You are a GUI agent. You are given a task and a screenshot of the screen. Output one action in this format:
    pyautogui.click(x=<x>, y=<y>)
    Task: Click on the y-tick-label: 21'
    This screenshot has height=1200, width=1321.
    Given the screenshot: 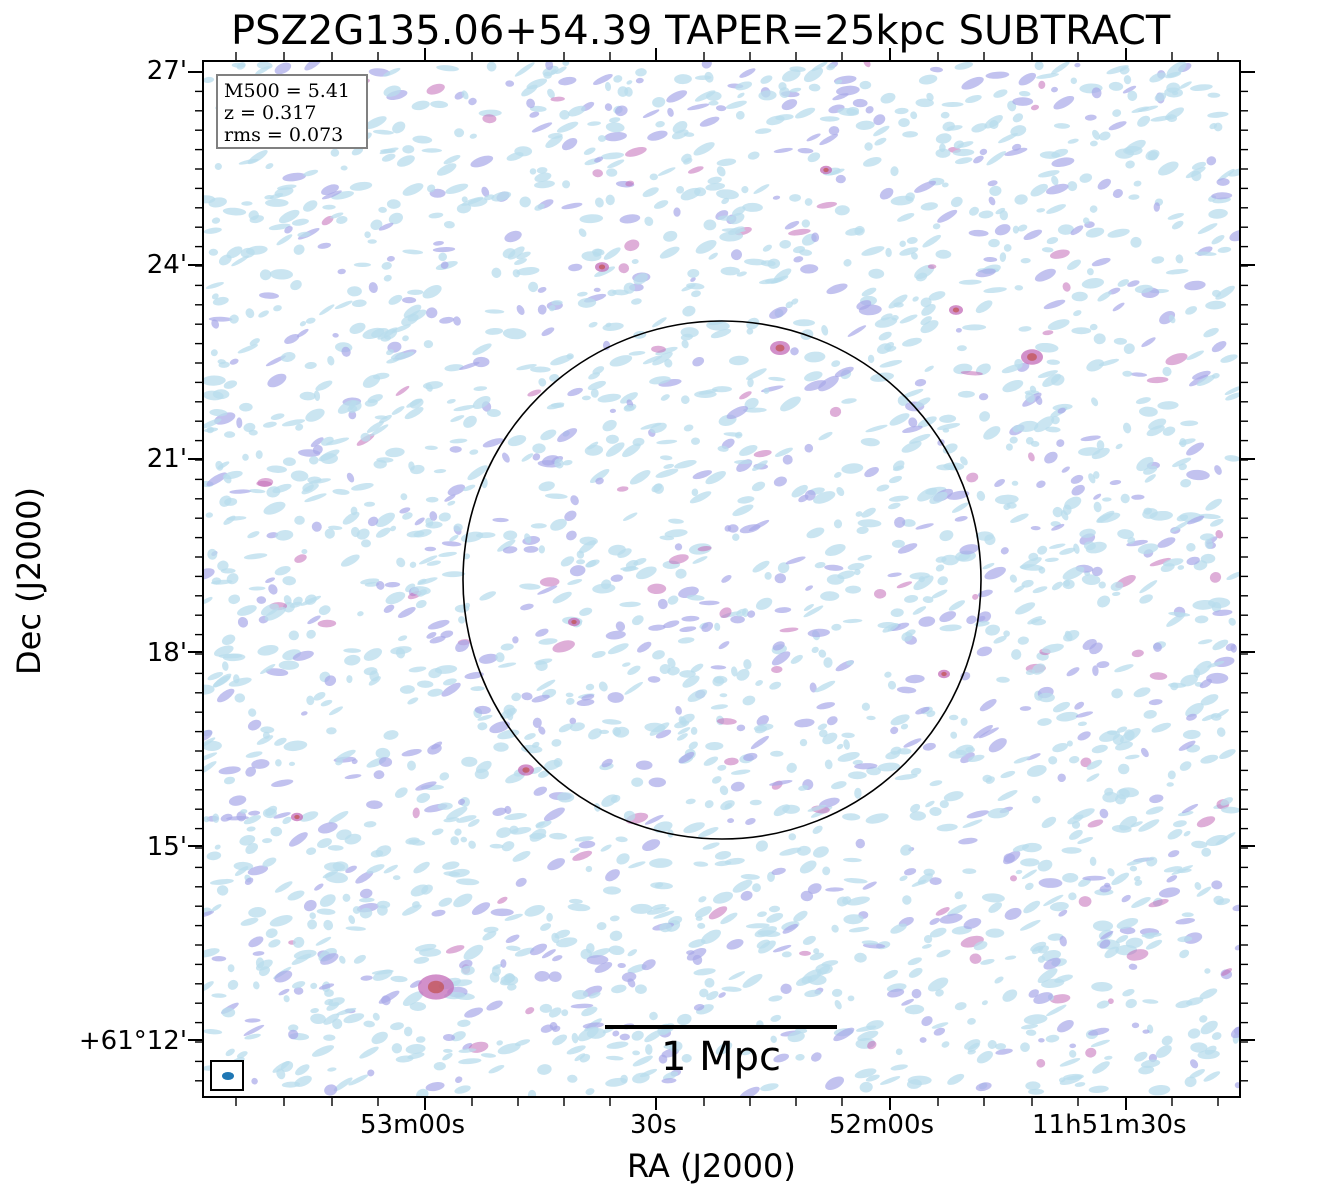 What is the action you would take?
    pyautogui.click(x=166, y=459)
    